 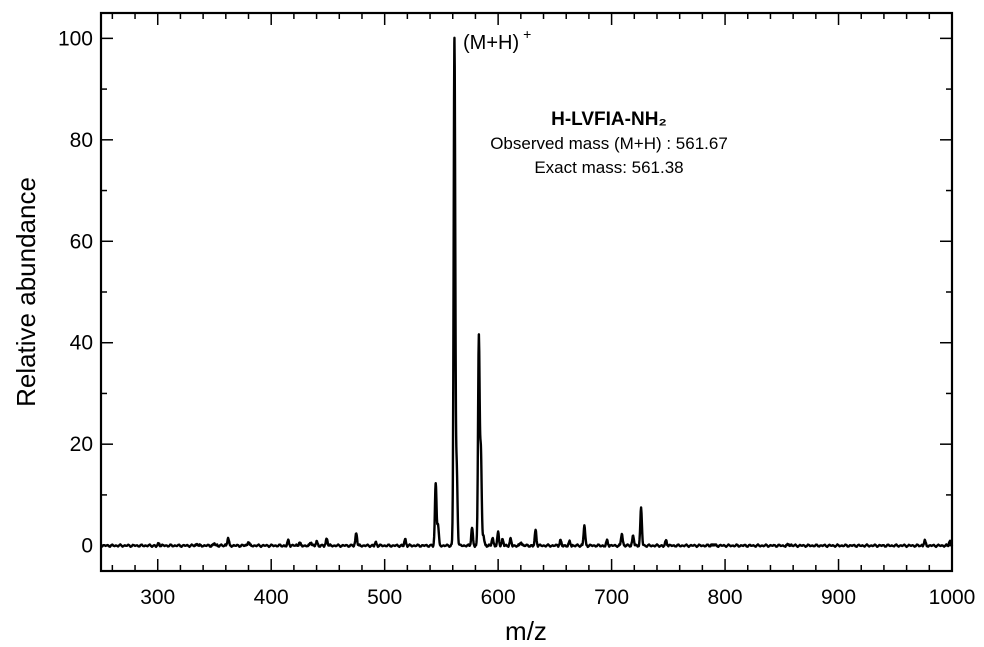 What do you see at coordinates (271, 597) in the screenshot?
I see `x-tick-label: 400` at bounding box center [271, 597].